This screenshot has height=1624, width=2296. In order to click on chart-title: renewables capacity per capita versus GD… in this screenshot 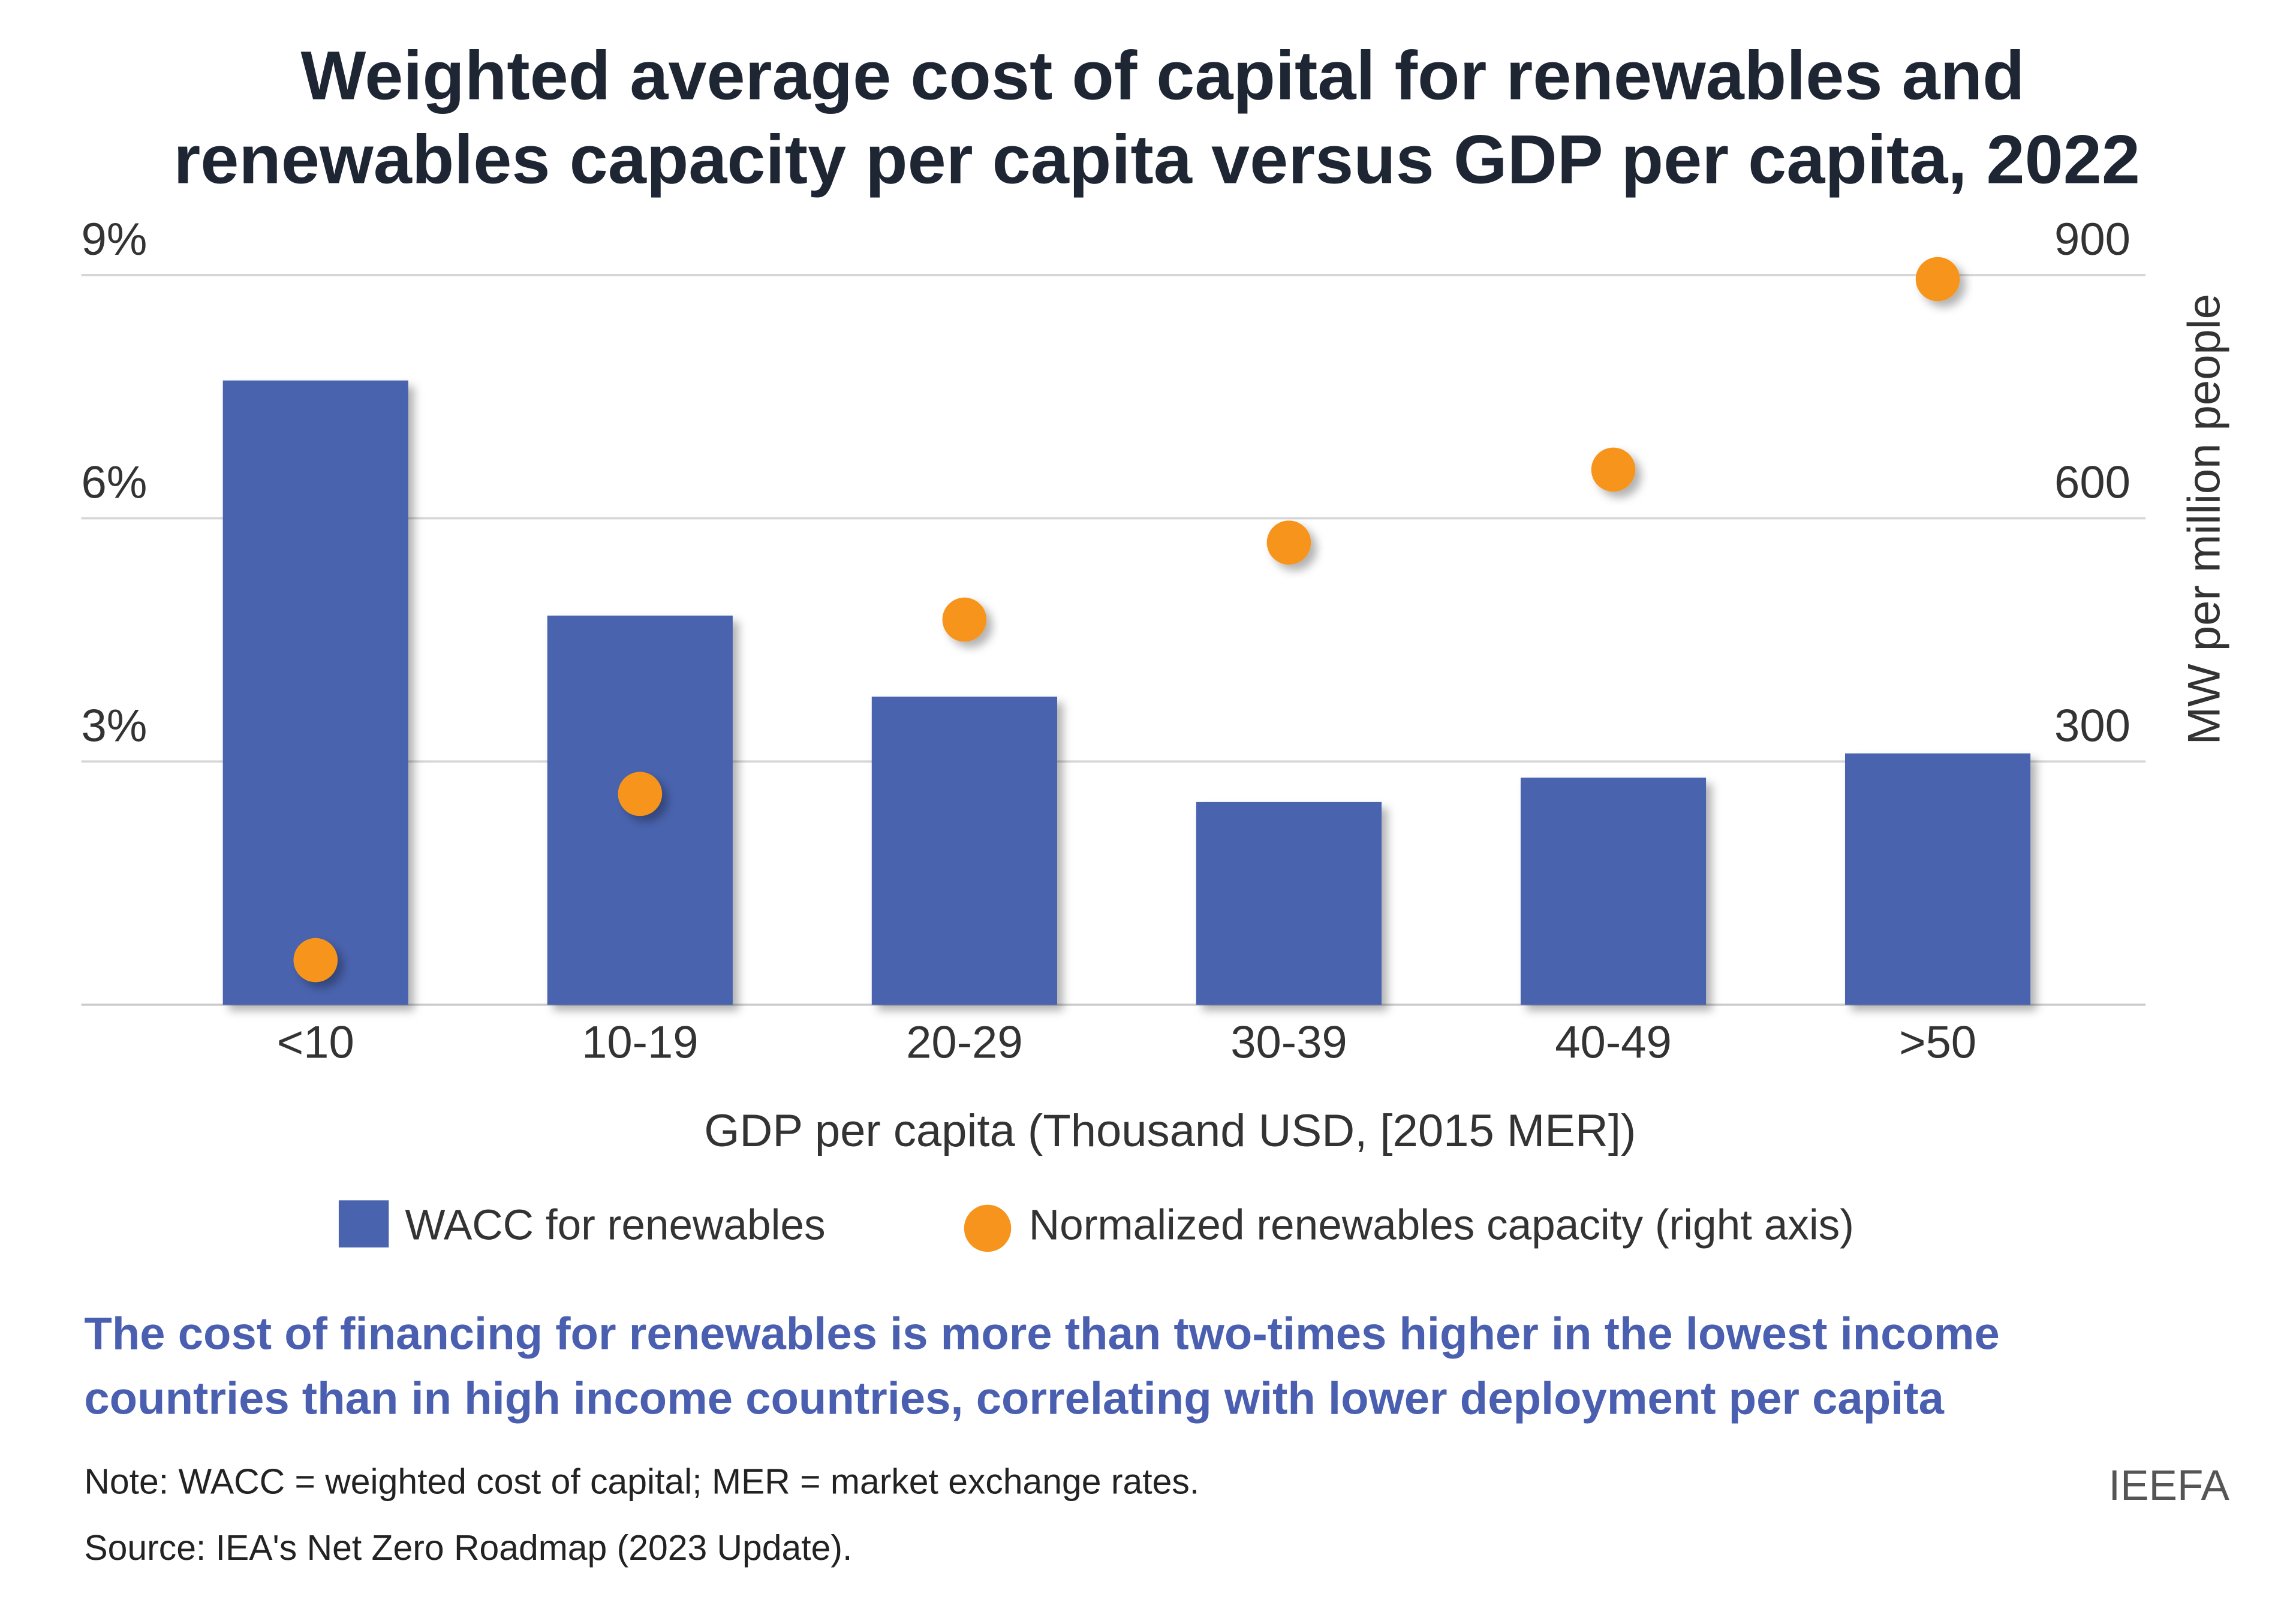, I will do `click(1156, 159)`.